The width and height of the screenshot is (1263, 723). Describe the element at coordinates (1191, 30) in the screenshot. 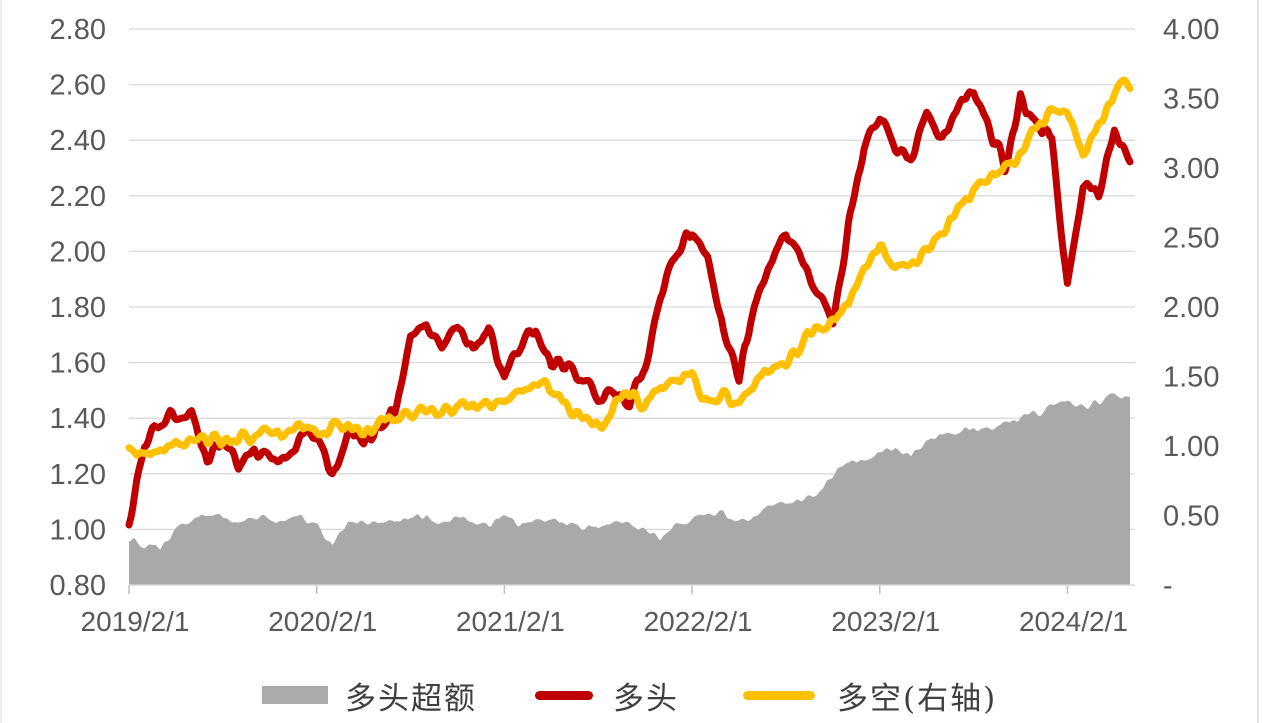

I see `right-axis-tick-label: 4.00` at that location.